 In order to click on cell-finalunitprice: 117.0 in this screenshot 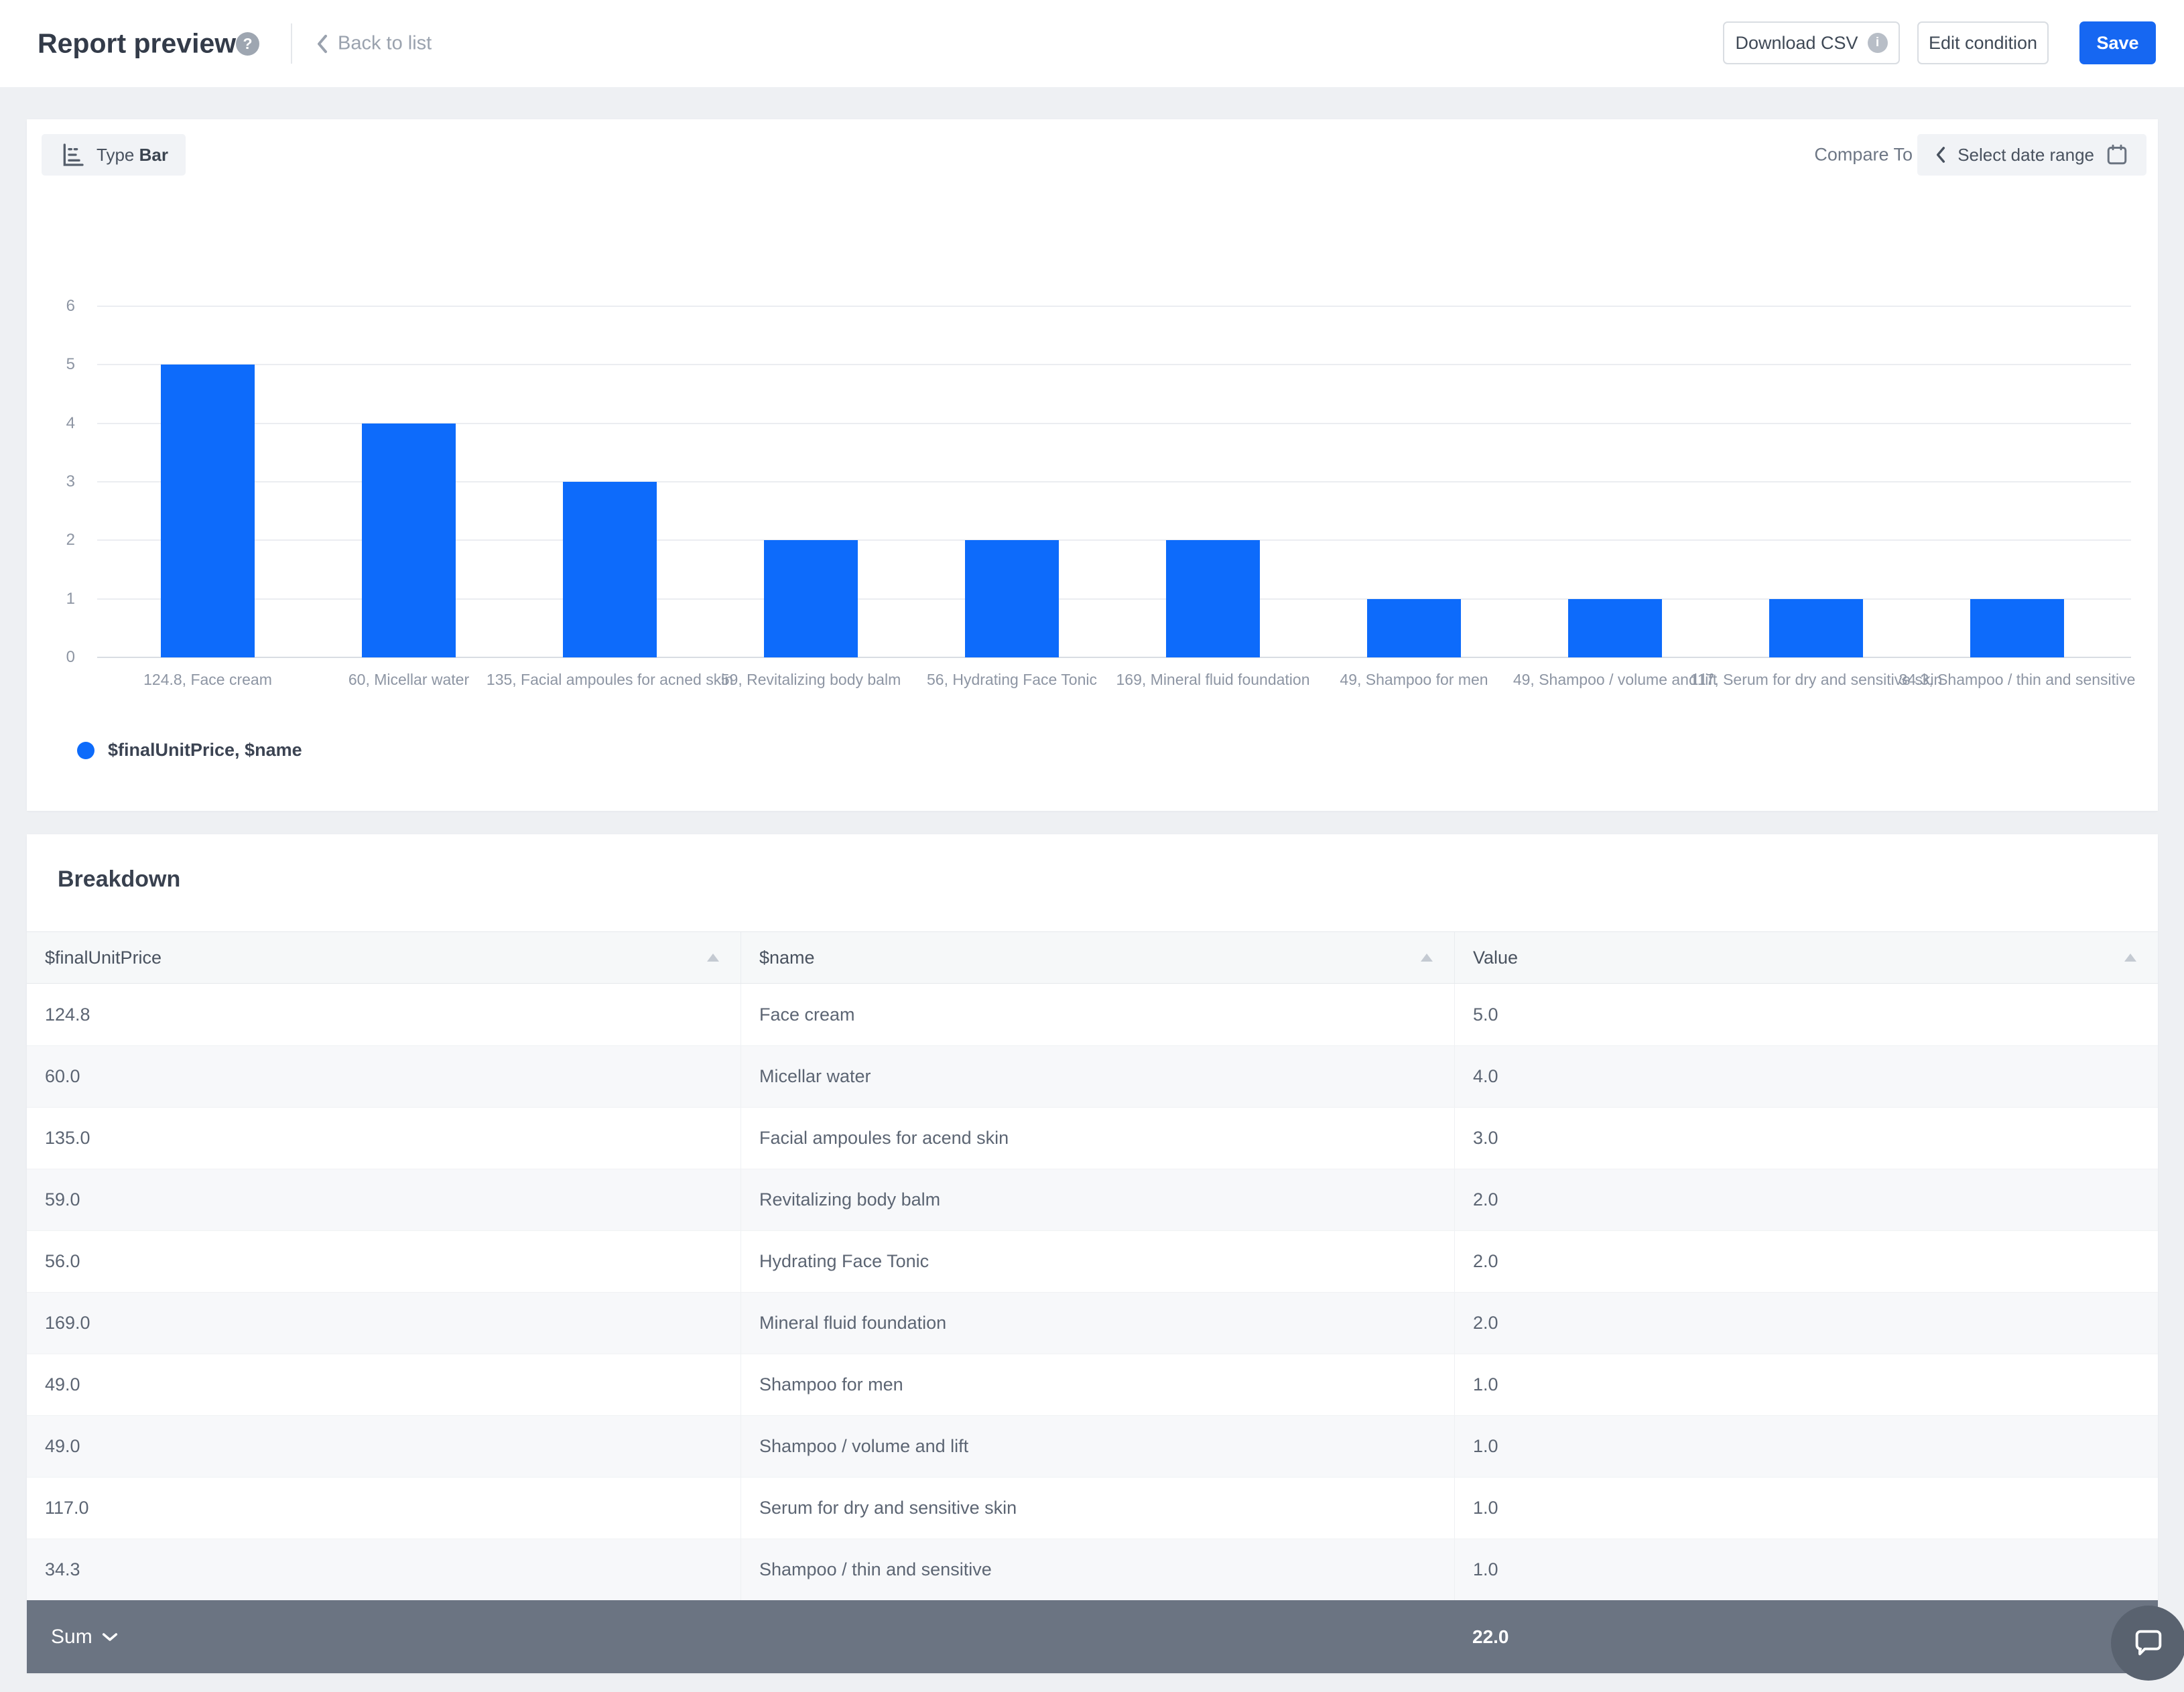, I will do `click(67, 1508)`.